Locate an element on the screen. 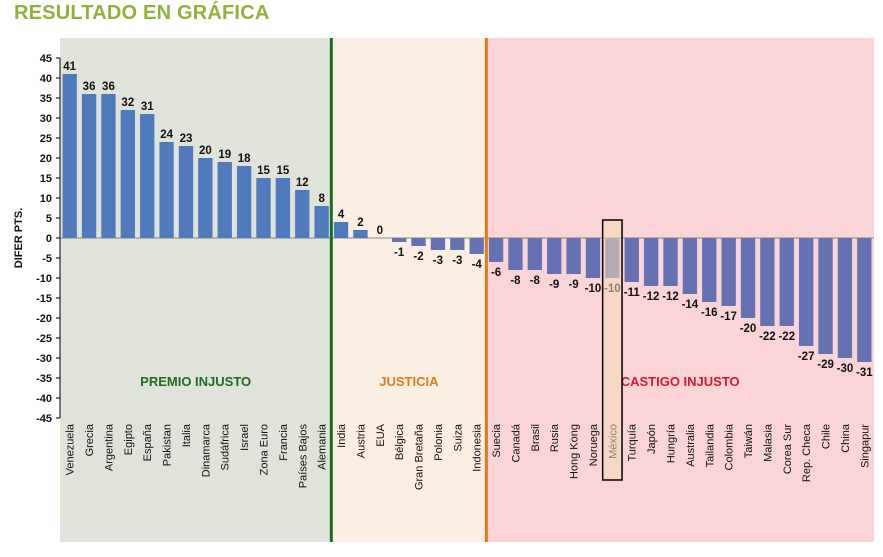  x-tick-label-grecia: Grecia is located at coordinates (90, 439).